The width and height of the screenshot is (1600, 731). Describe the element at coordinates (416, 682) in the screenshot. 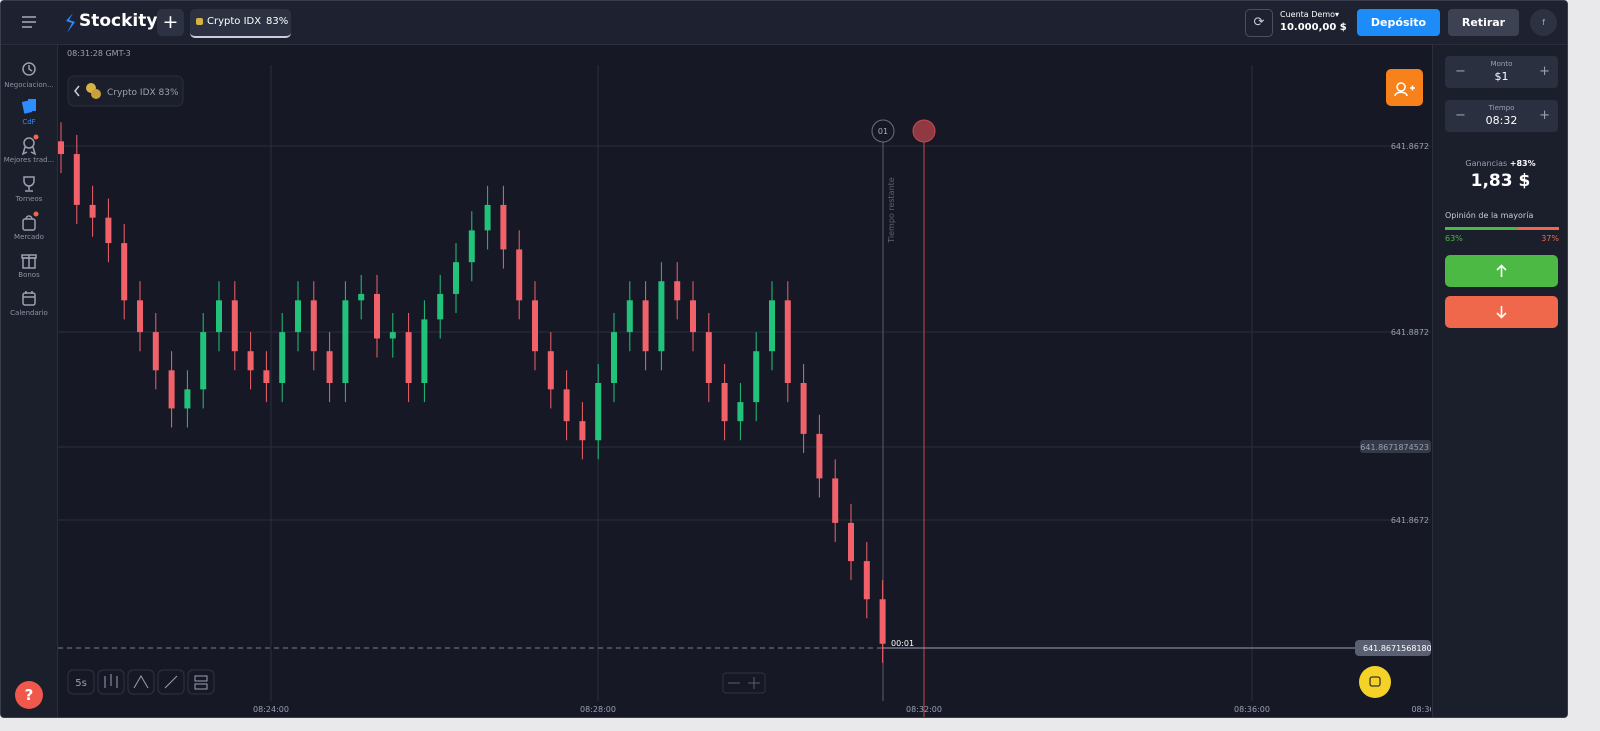

I see `toolbar` at that location.